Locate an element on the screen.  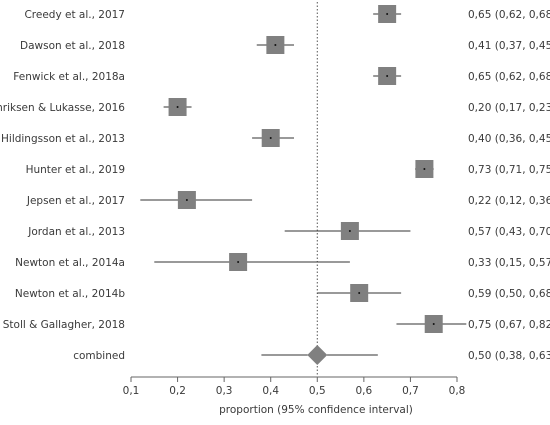
study-label: Stoll & Gallagher, 2018 is located at coordinates (64, 325).